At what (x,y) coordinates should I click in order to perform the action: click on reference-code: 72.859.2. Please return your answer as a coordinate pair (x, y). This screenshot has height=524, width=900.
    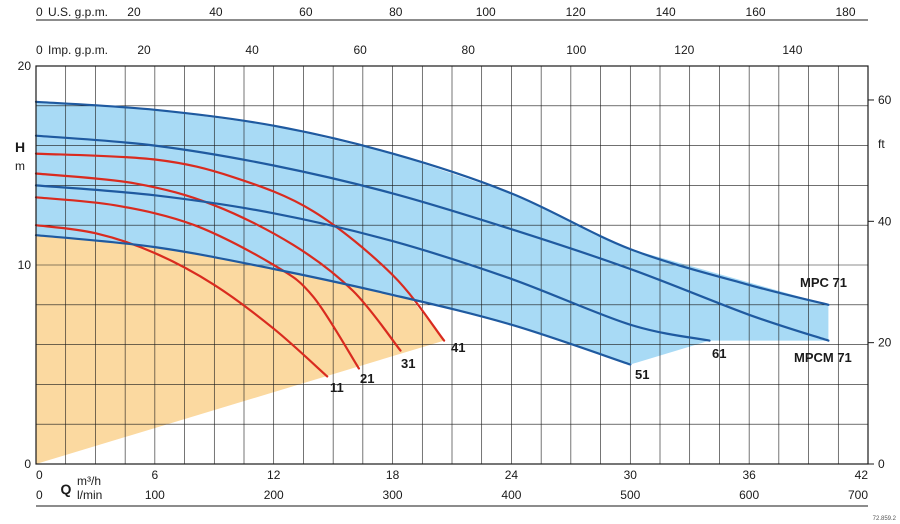
    Looking at the image, I should click on (885, 519).